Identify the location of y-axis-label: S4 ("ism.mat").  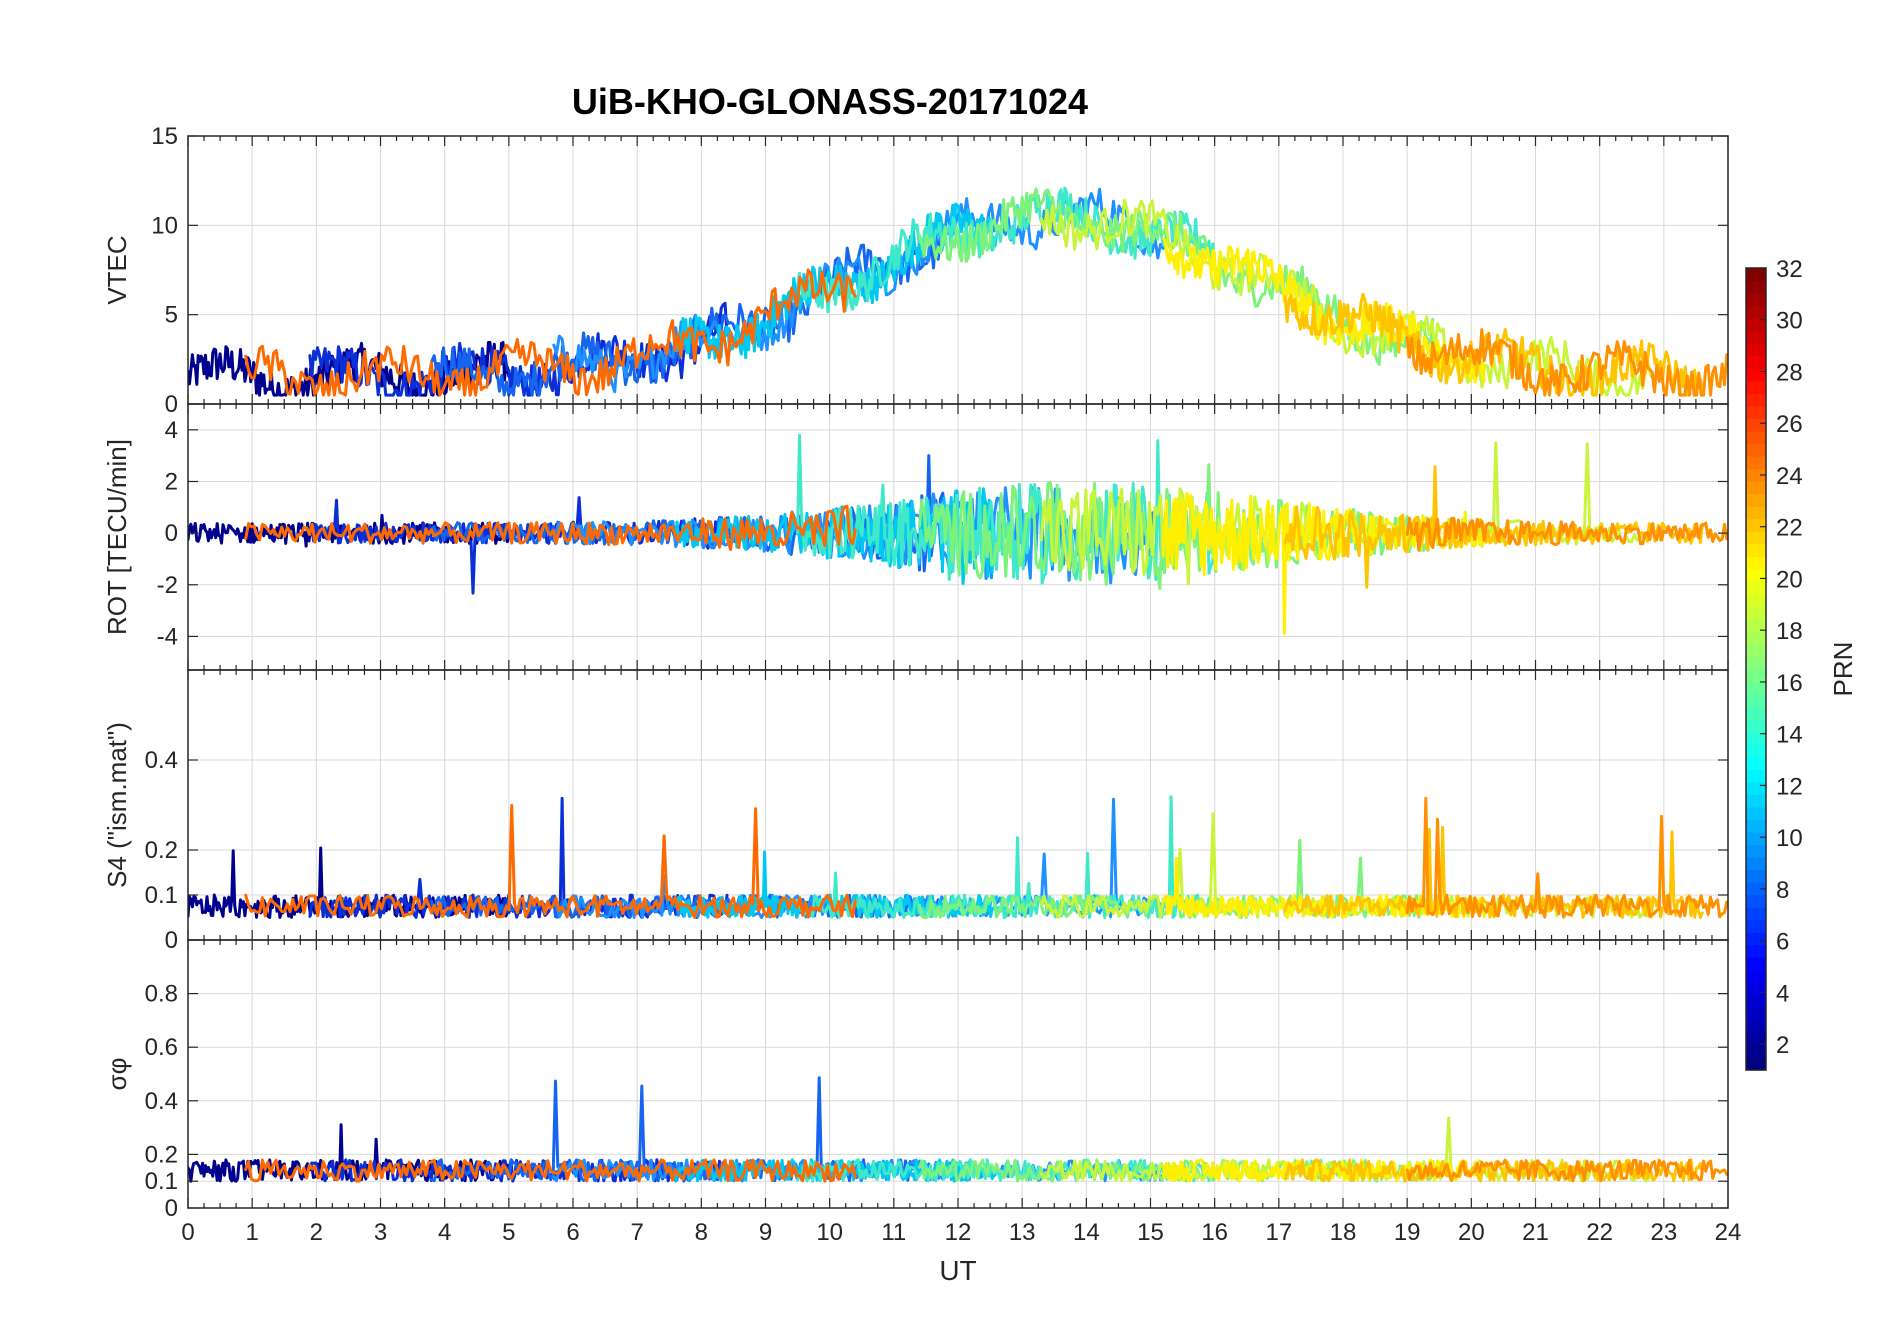
(117, 805).